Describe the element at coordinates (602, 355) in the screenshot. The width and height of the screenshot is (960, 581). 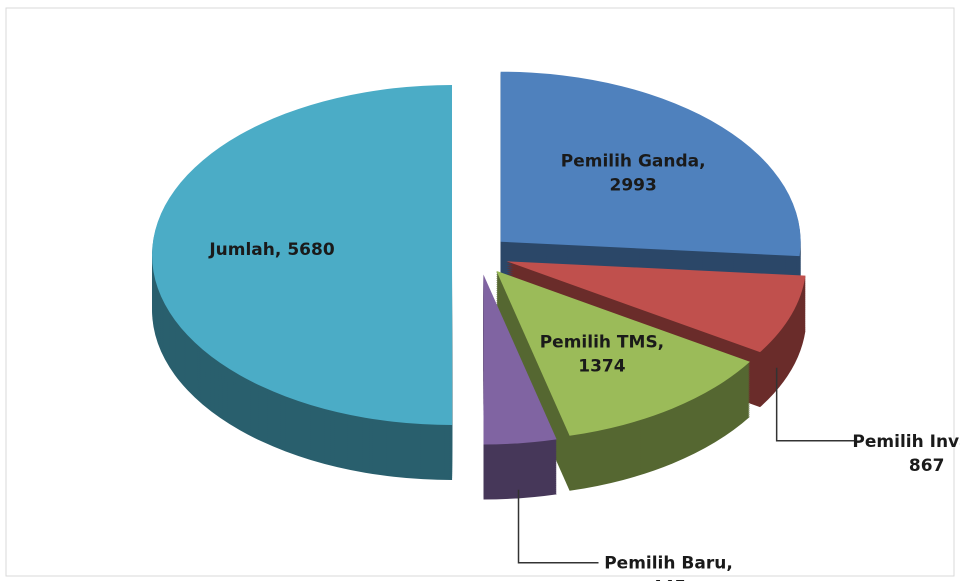
I see `data-label: Pemilih TMS, 1374` at that location.